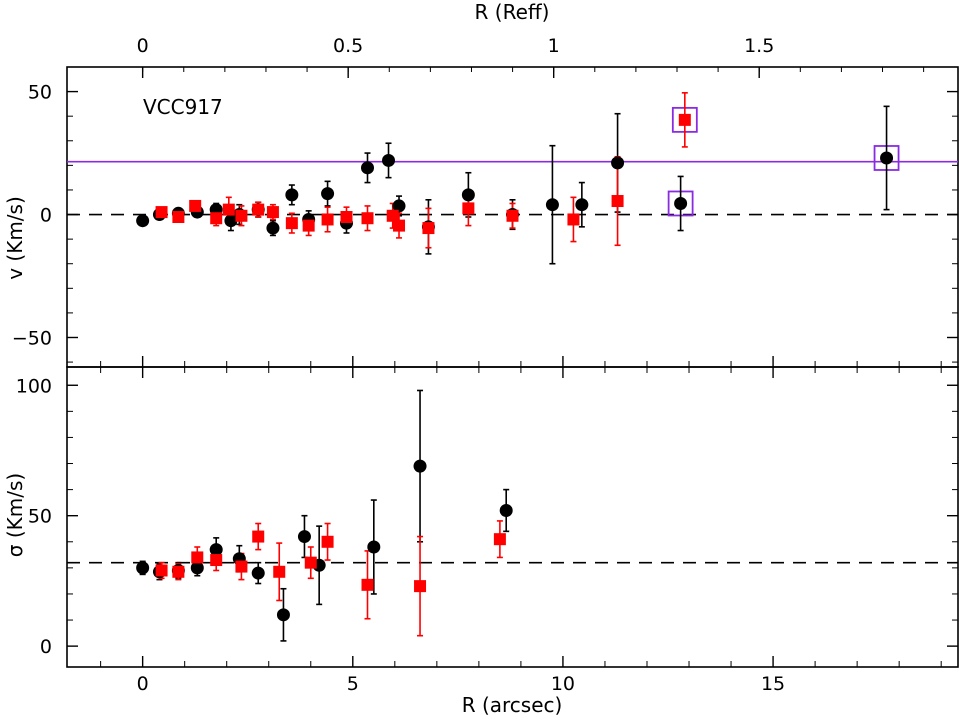  Describe the element at coordinates (512, 12) in the screenshot. I see `top-x-axis-label: R (Reff)` at that location.